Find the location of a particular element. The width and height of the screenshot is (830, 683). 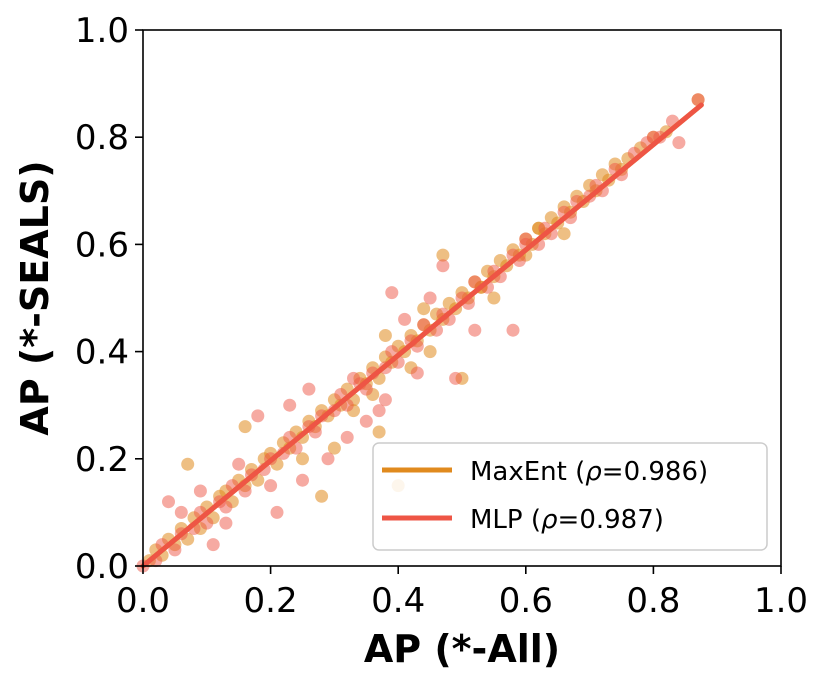

y-tick-label-2: 0.4 is located at coordinates (102, 353).